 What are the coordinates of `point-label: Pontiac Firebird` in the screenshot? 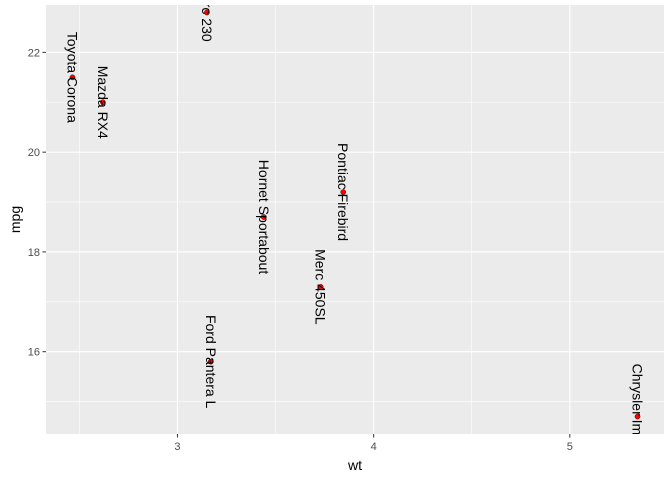 It's located at (343, 192).